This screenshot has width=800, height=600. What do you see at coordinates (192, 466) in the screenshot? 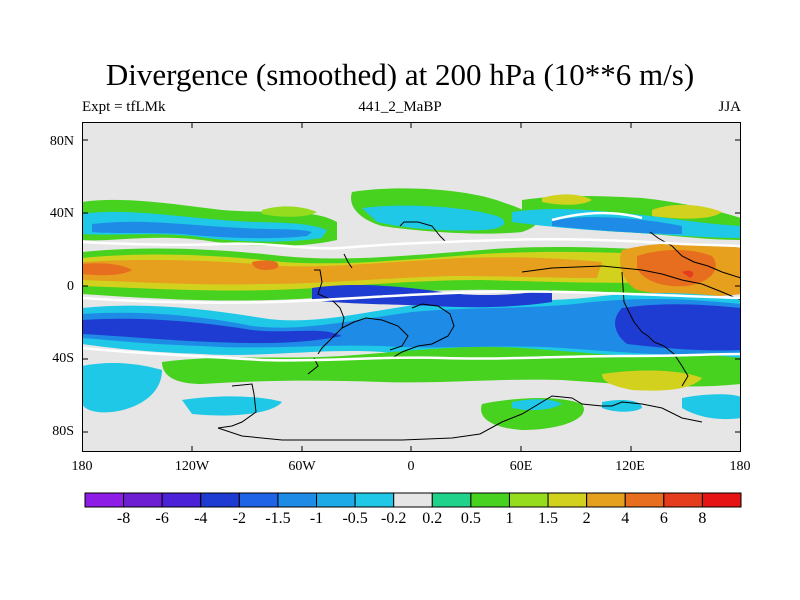
I see `x-tick-label-120w: 120W` at bounding box center [192, 466].